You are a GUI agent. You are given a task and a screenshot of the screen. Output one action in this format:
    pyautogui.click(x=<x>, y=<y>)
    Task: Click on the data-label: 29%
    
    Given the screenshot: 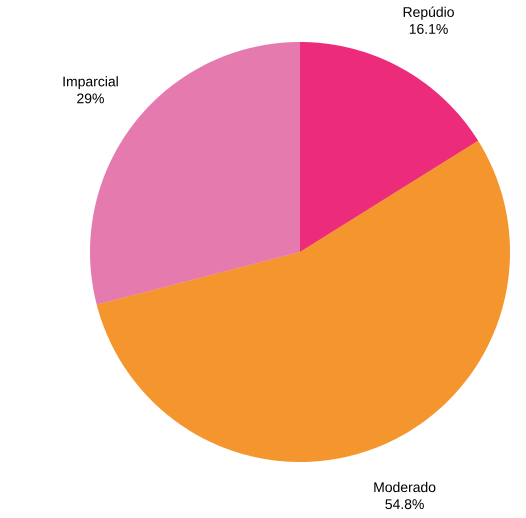 What is the action you would take?
    pyautogui.click(x=90, y=98)
    